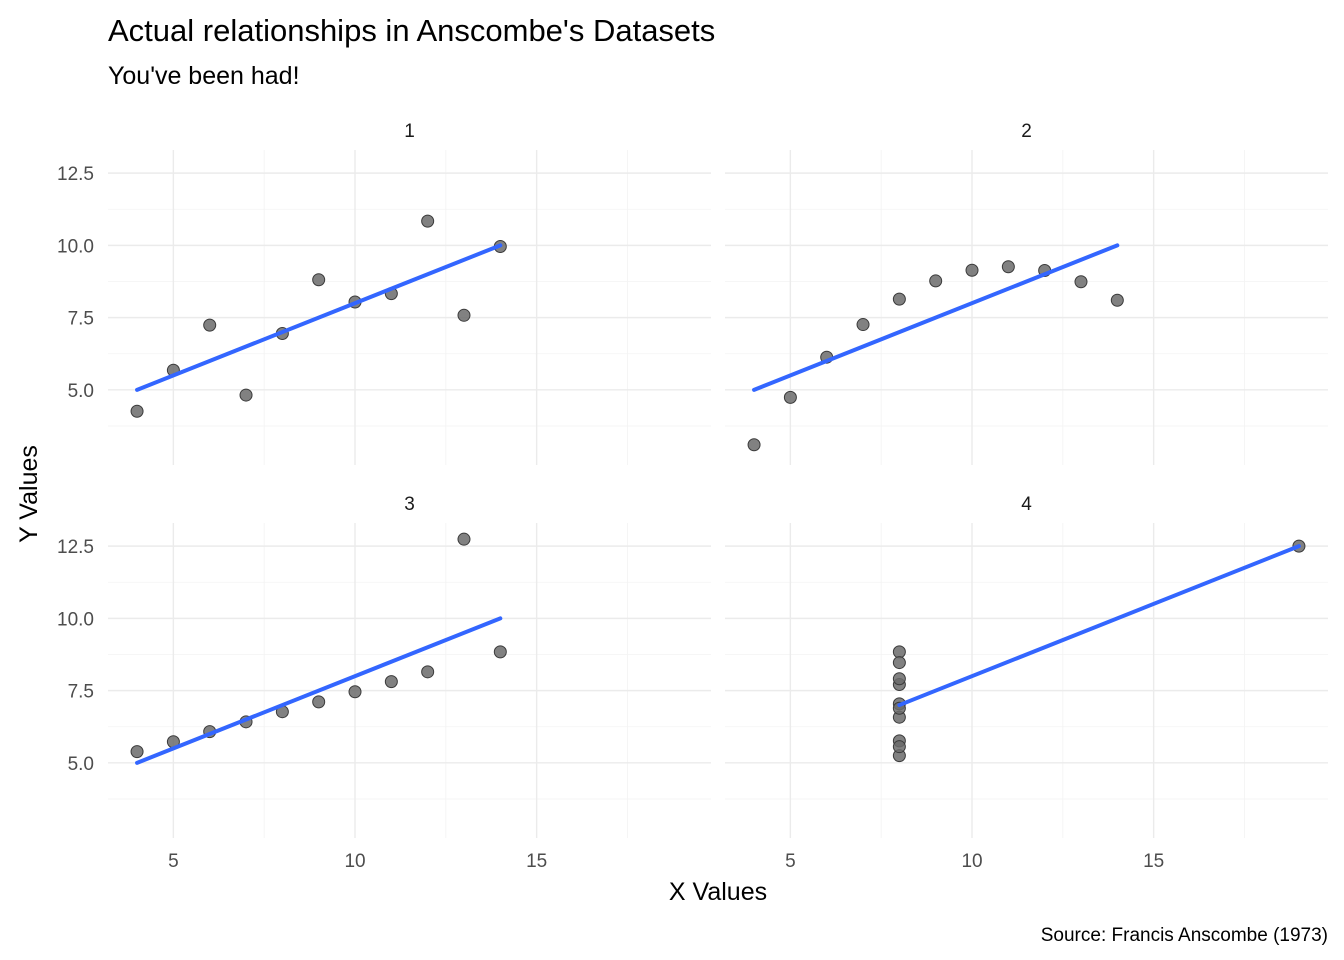 This screenshot has width=1344, height=960. I want to click on chart-caption: Source: Francis Anscombe (1973), so click(1184, 935).